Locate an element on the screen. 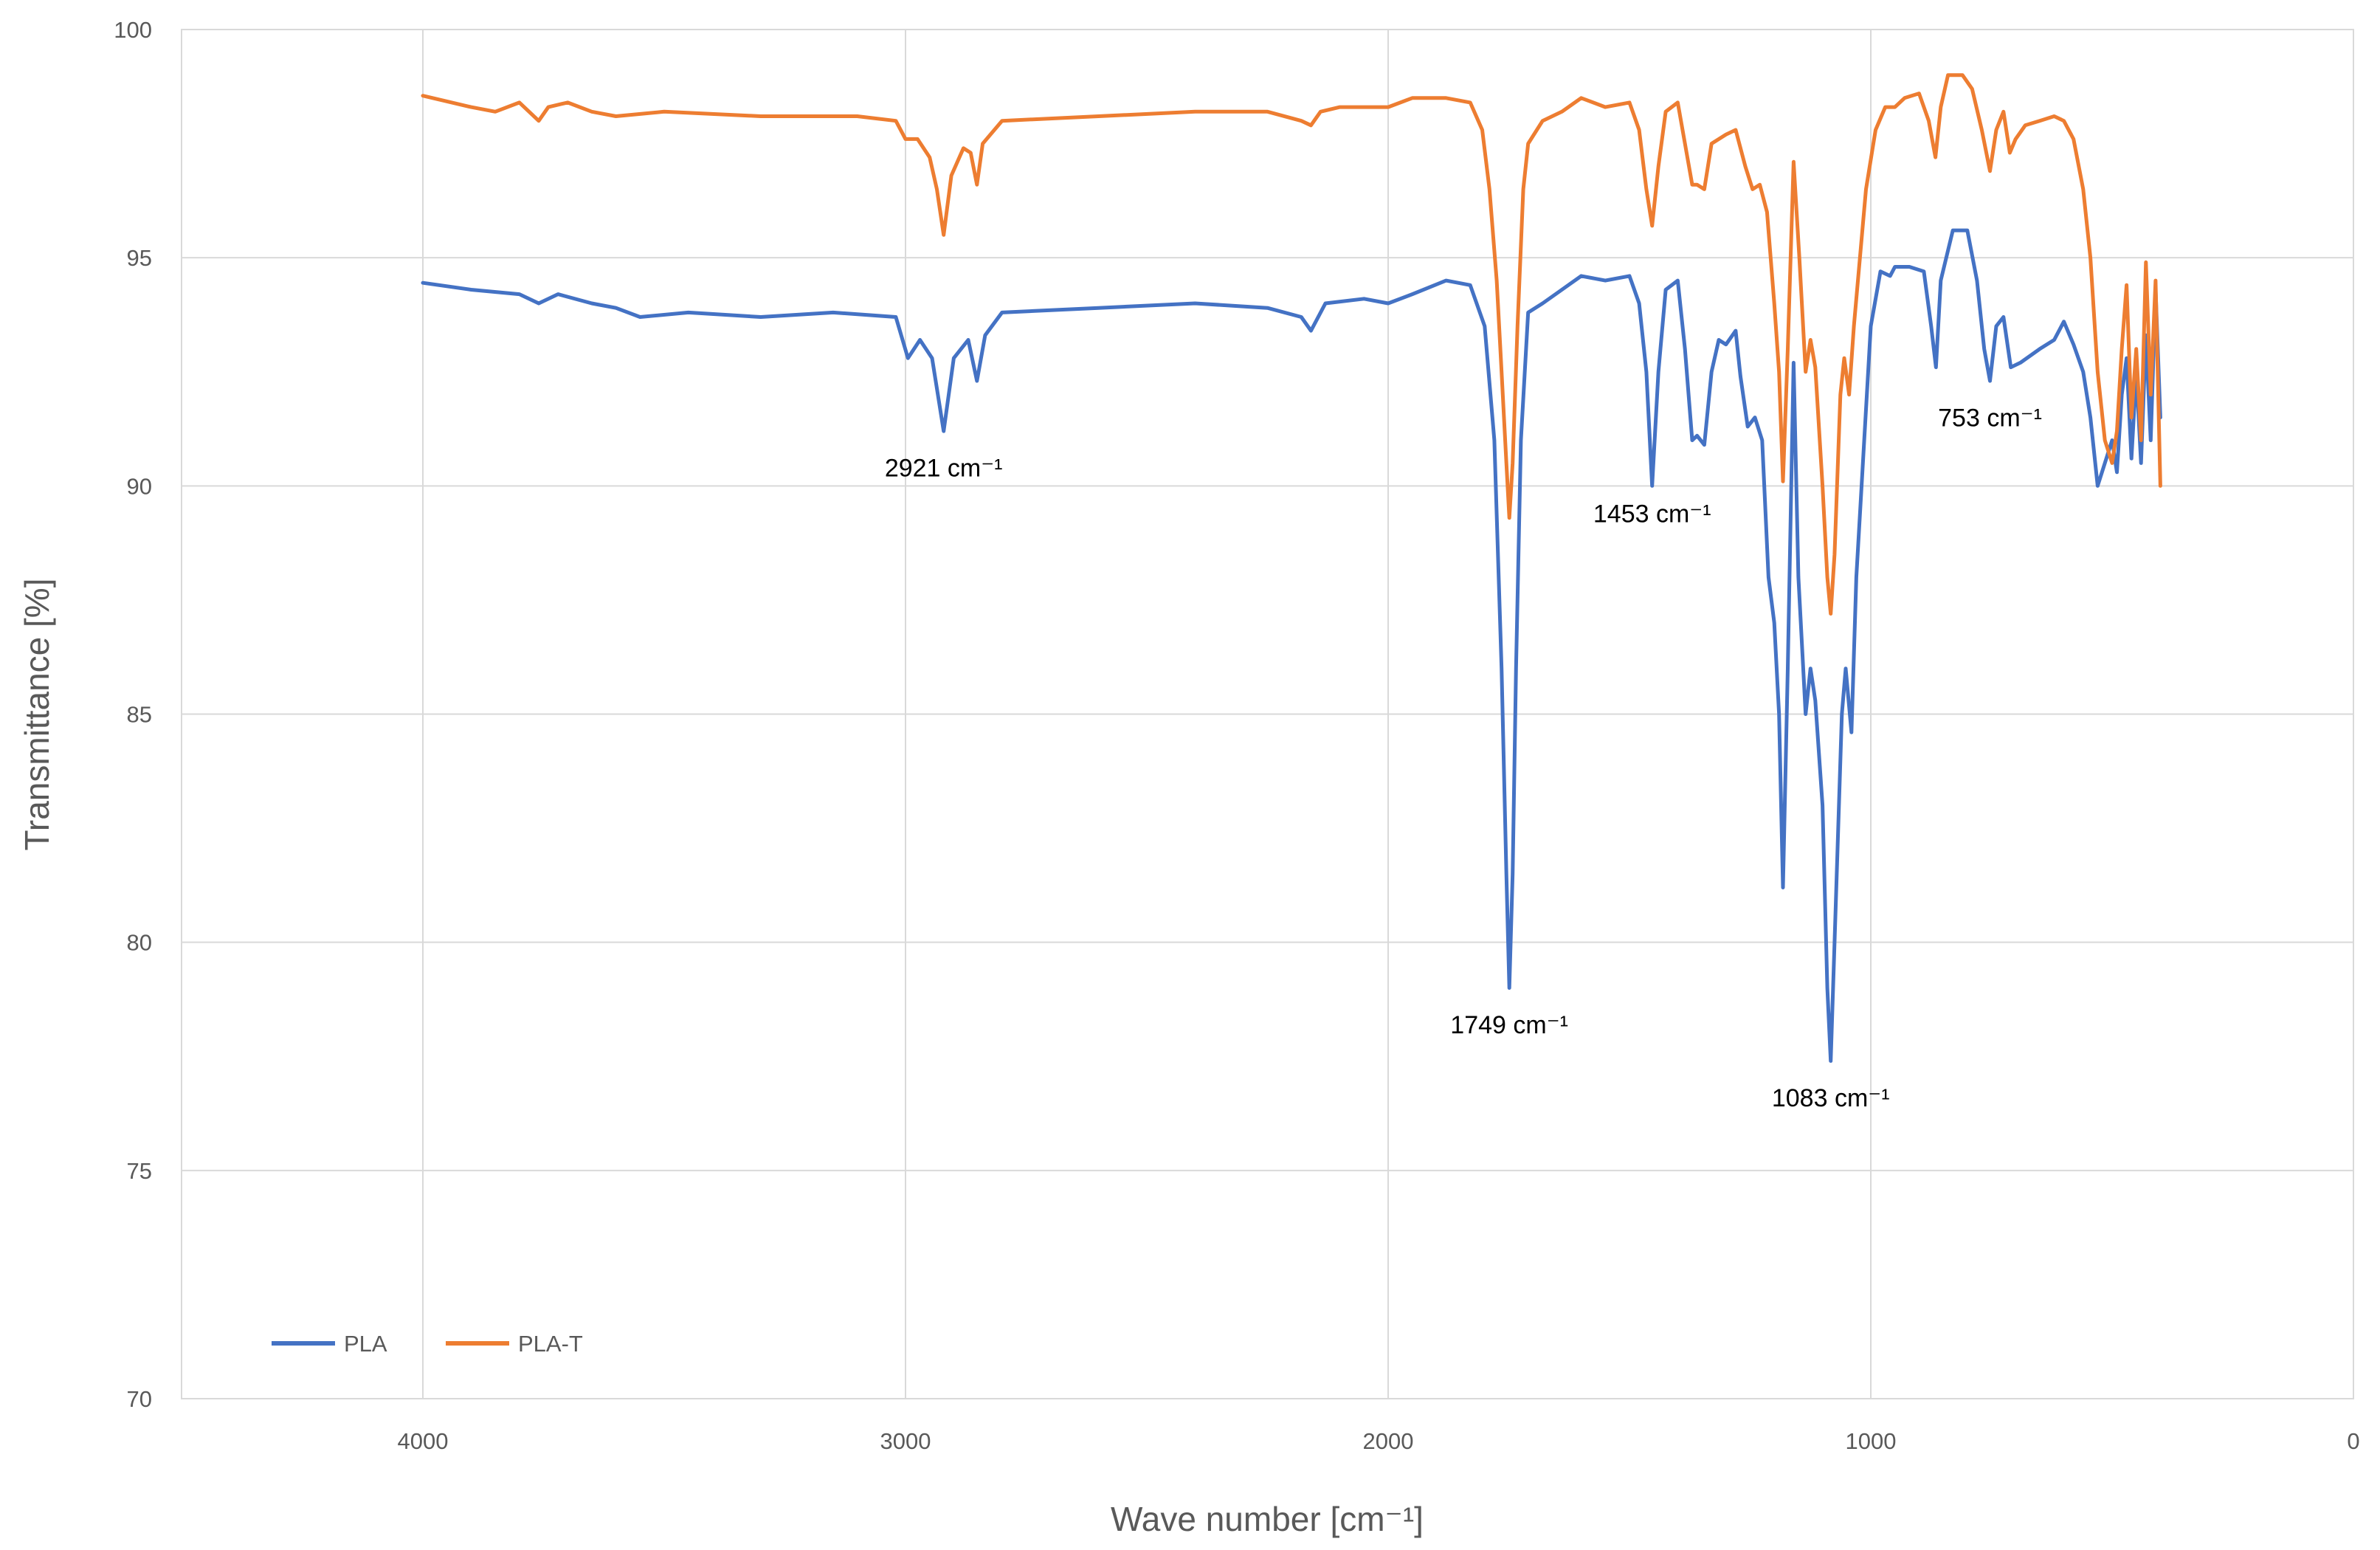 The width and height of the screenshot is (2380, 1550). x-tick-label: 1000 is located at coordinates (1872, 1441).